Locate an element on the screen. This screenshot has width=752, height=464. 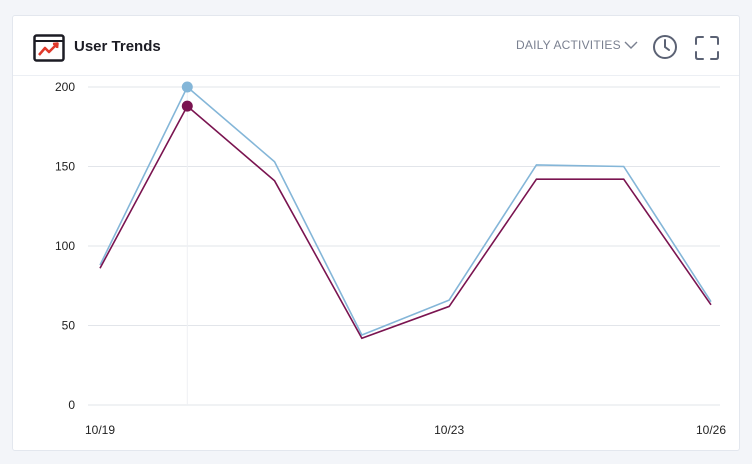
card-title: User Trends is located at coordinates (117, 46).